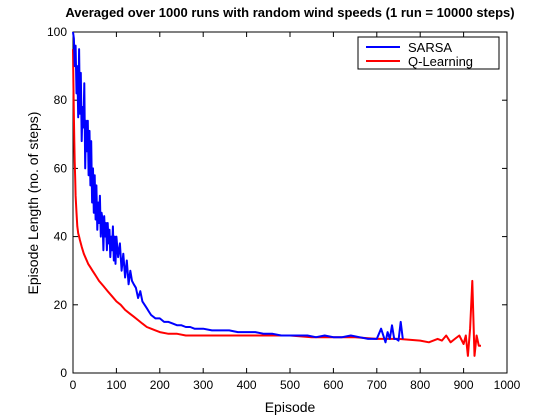  What do you see at coordinates (61, 168) in the screenshot?
I see `y-tick-label: 60` at bounding box center [61, 168].